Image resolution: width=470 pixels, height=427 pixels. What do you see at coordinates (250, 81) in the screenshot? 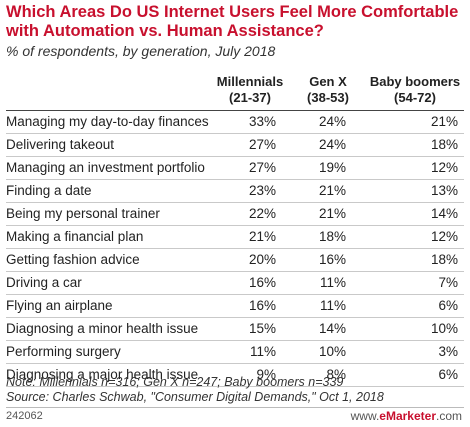
I see `column-header-name: Millennials` at bounding box center [250, 81].